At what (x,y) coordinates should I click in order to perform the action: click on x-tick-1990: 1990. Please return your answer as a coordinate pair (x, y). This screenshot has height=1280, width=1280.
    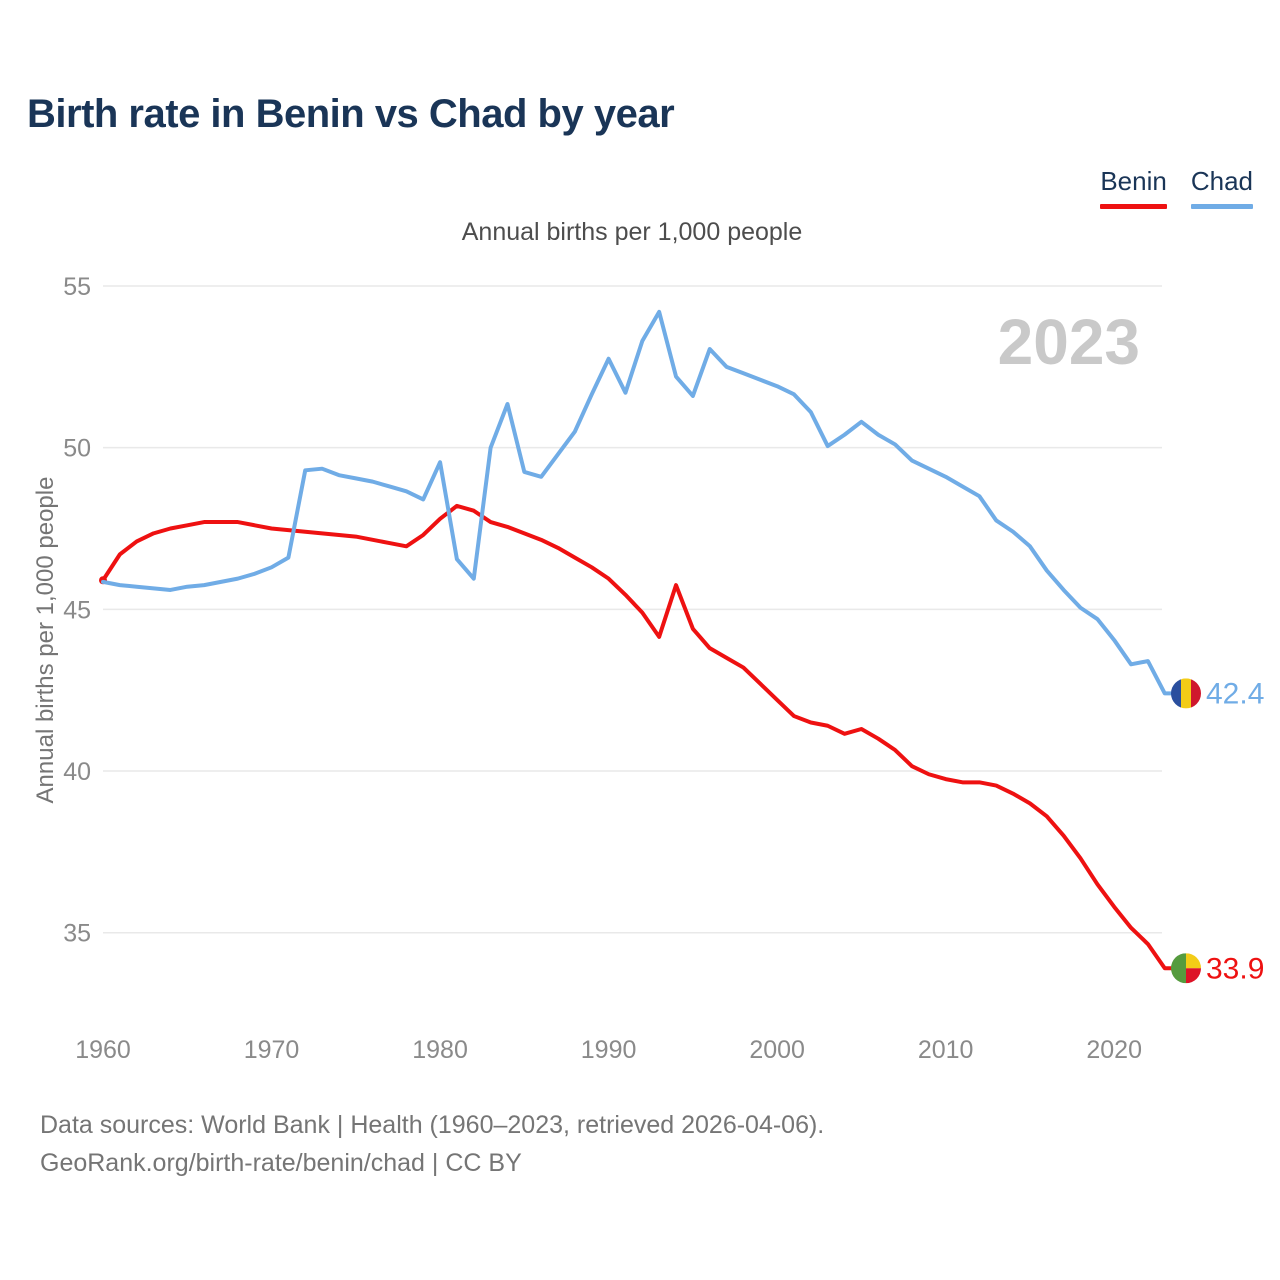
    Looking at the image, I should click on (609, 1050).